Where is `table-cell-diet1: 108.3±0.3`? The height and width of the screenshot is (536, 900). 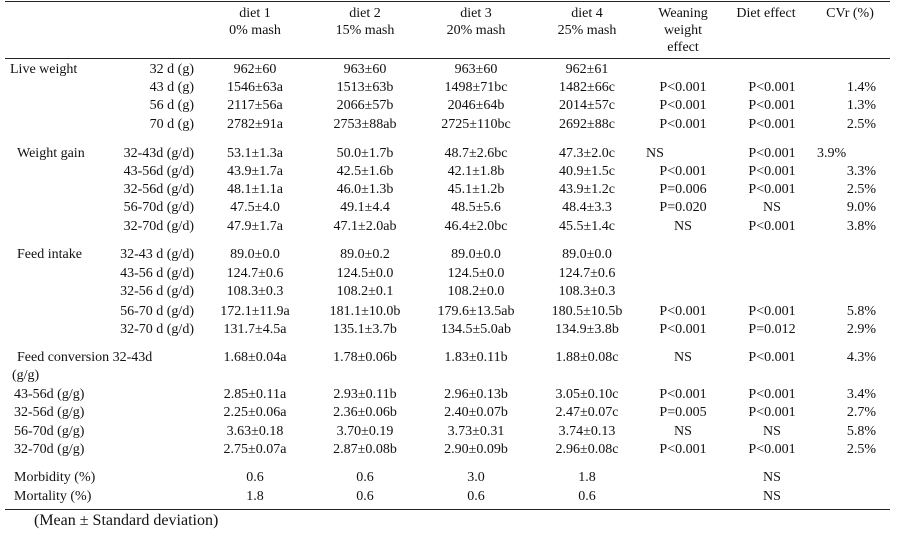
table-cell-diet1: 108.3±0.3 is located at coordinates (255, 291).